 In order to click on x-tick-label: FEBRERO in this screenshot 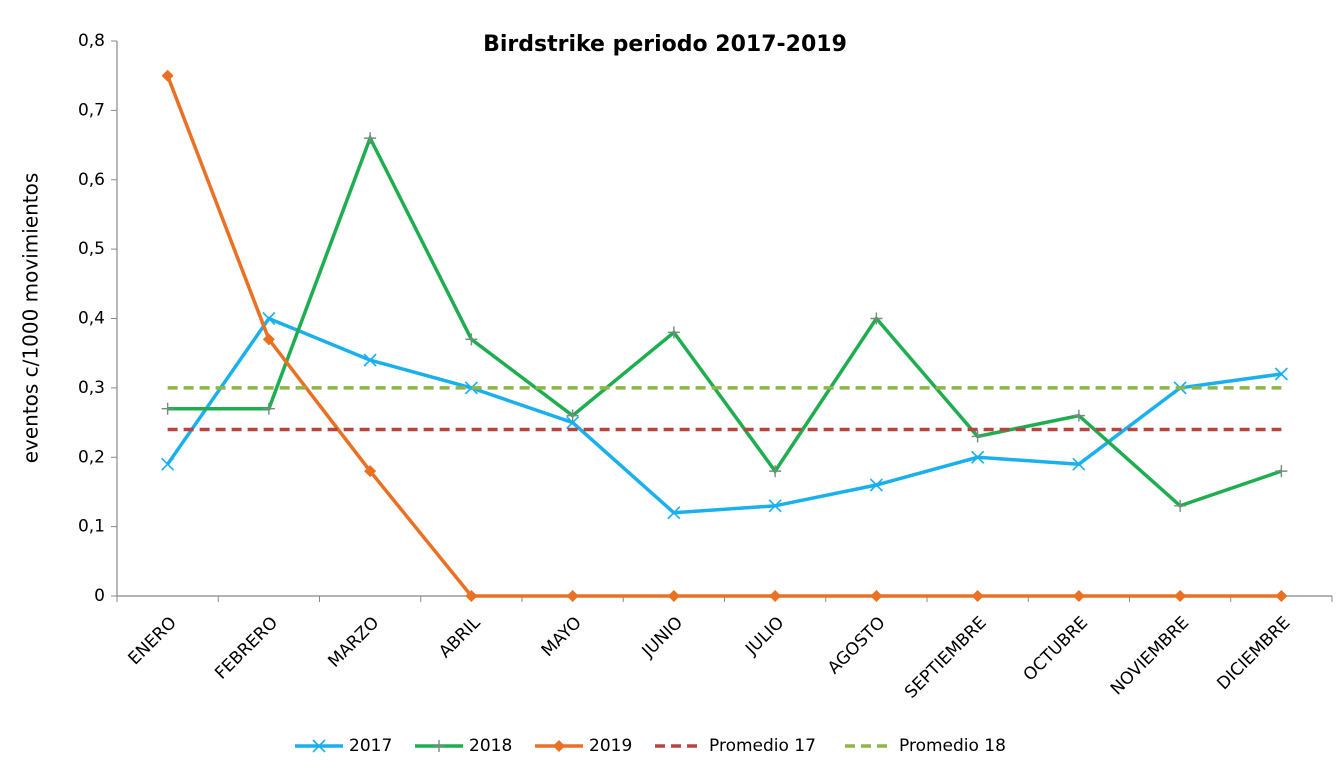, I will do `click(246, 648)`.